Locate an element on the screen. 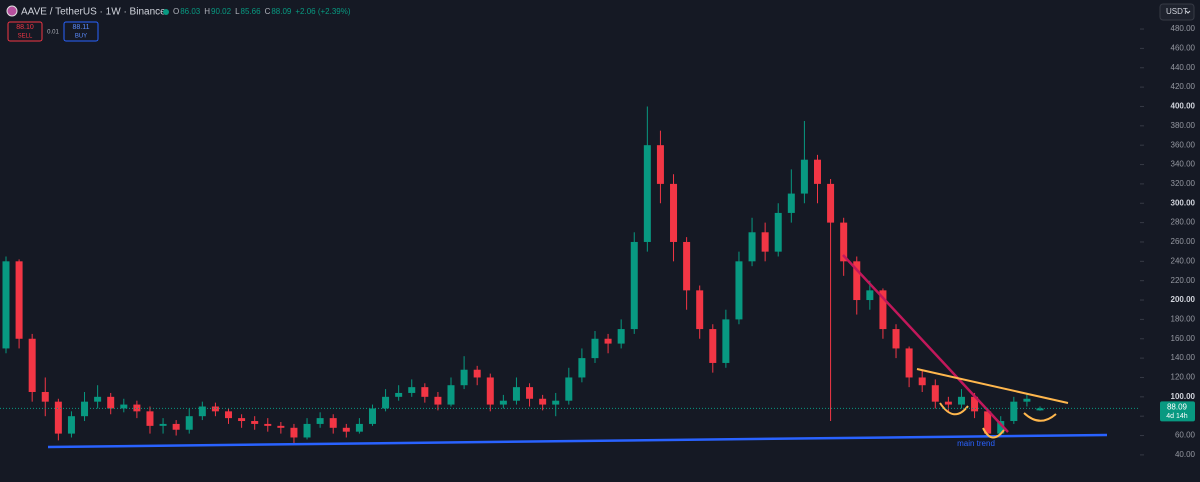 This screenshot has height=482, width=1200. y-tick-label: 40.00 is located at coordinates (1185, 454).